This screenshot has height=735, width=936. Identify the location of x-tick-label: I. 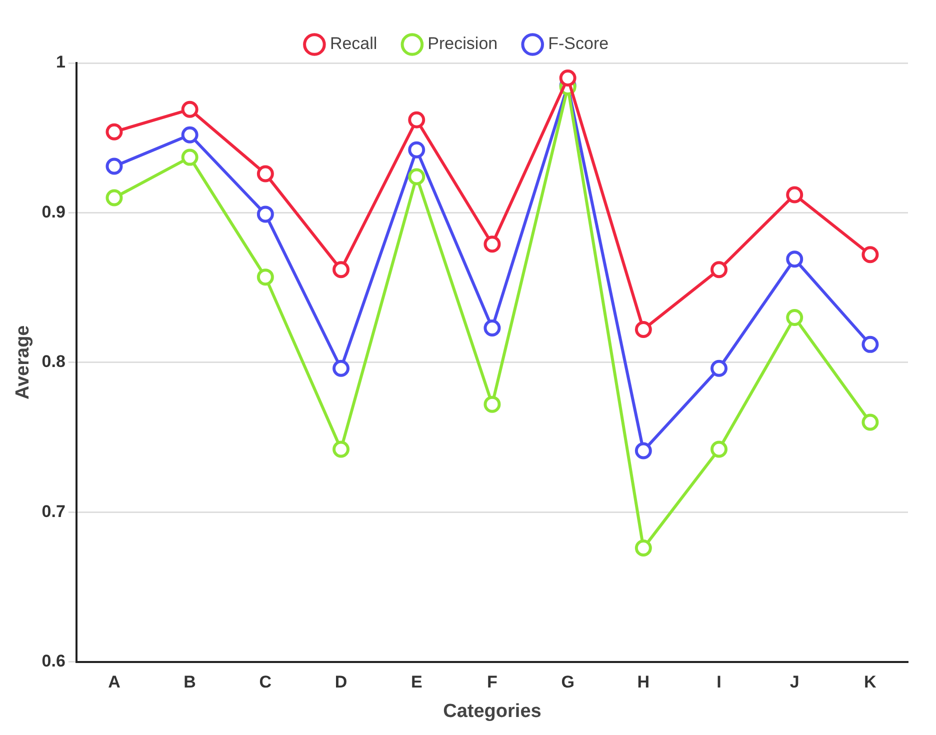
(719, 682).